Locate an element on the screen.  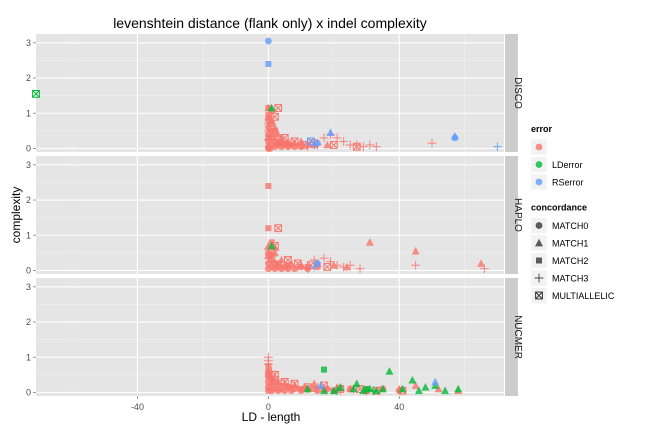
facet-strip-label: NUCMER is located at coordinates (517, 337).